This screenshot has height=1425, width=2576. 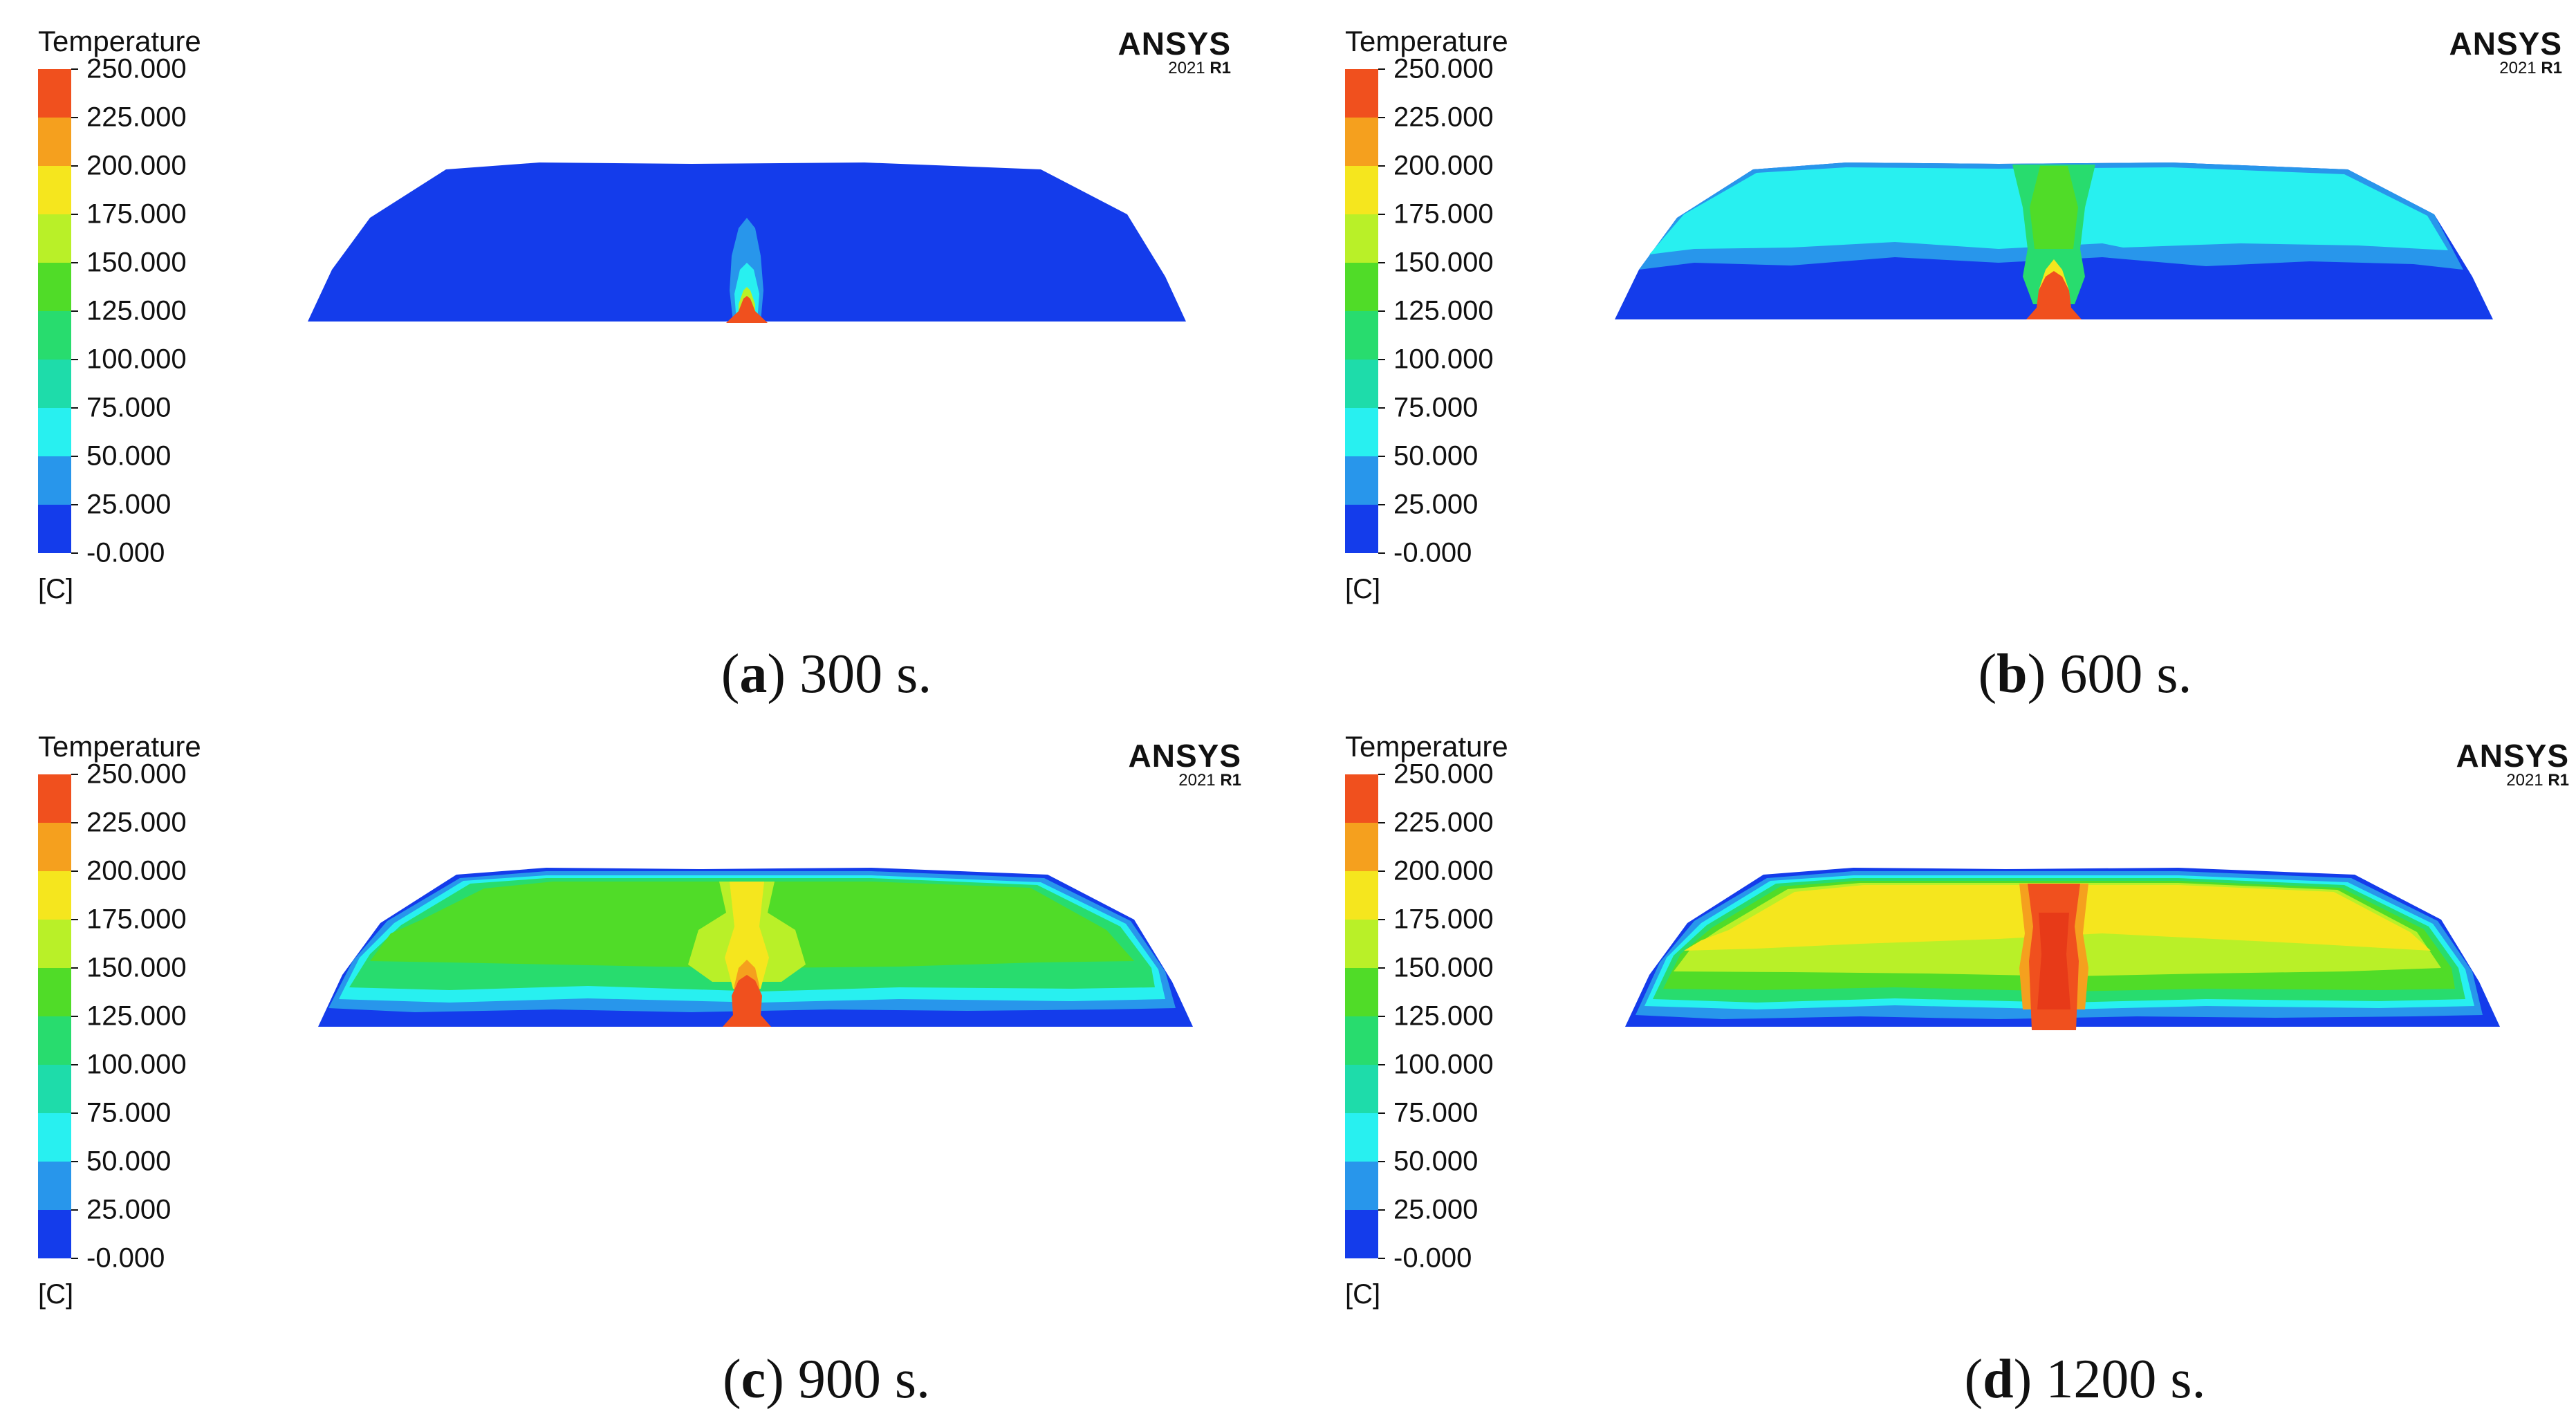 I want to click on temperature-contour-1200s, so click(x=2063, y=949).